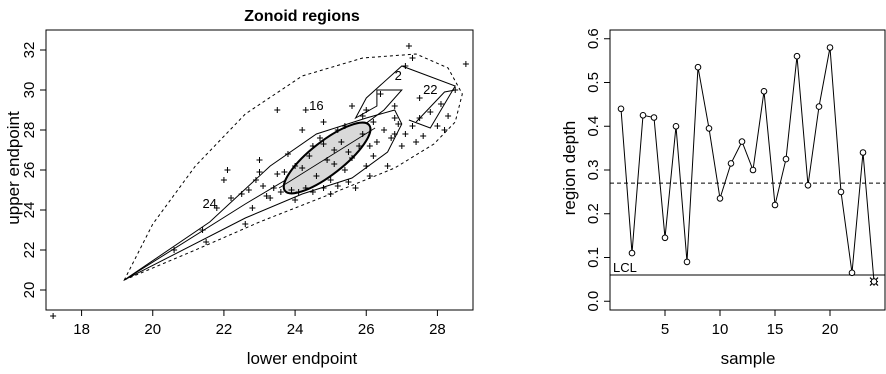 The image size is (886, 374). Describe the element at coordinates (593, 257) in the screenshot. I see `y-tick-label: 0.1` at that location.